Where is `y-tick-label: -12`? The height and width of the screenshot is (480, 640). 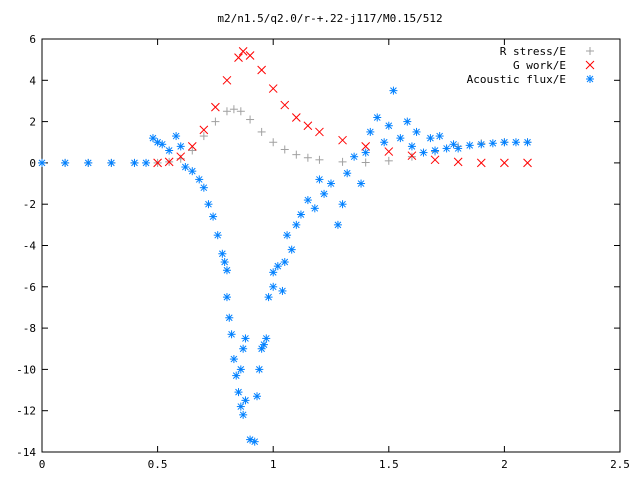
y-tick-label: -12 is located at coordinates (26, 411).